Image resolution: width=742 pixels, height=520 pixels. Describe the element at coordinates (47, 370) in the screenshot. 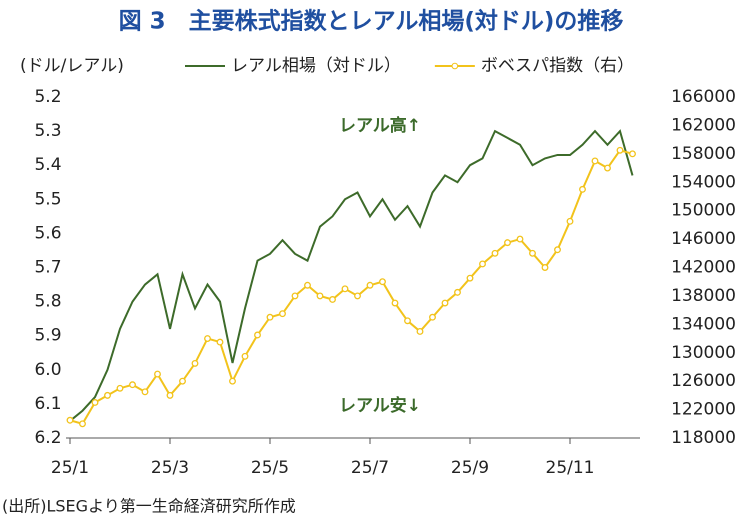

I see `y-tick-label: 6.0` at that location.